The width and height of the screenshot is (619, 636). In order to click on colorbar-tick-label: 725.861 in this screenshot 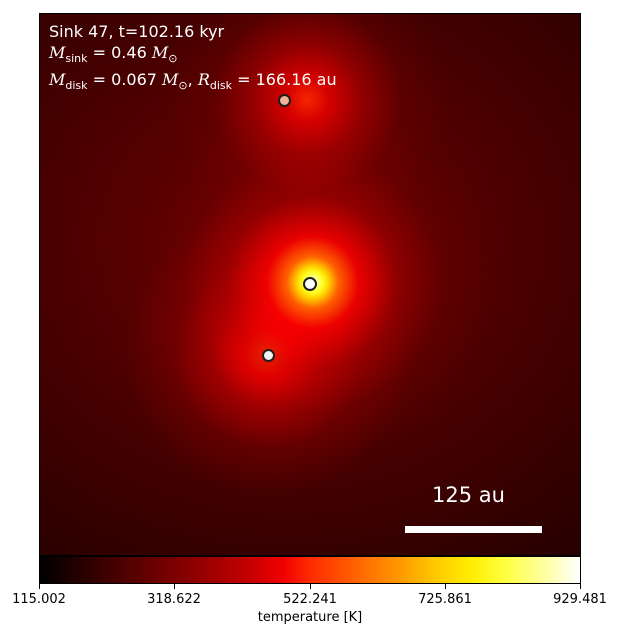, I will do `click(445, 599)`.